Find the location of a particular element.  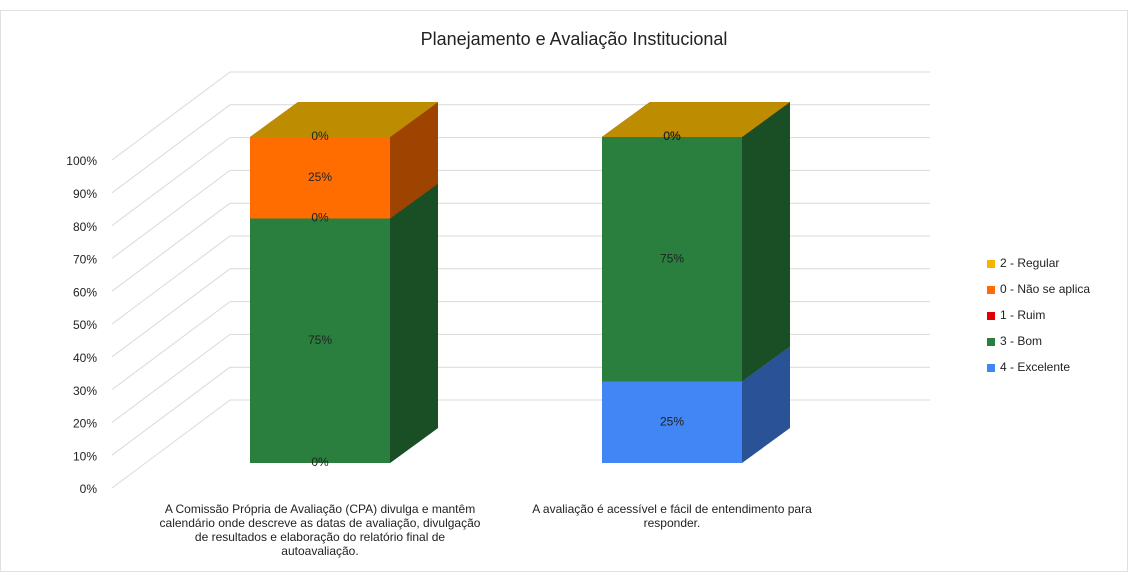

legend-label: 4 - Excelente is located at coordinates (1035, 367).